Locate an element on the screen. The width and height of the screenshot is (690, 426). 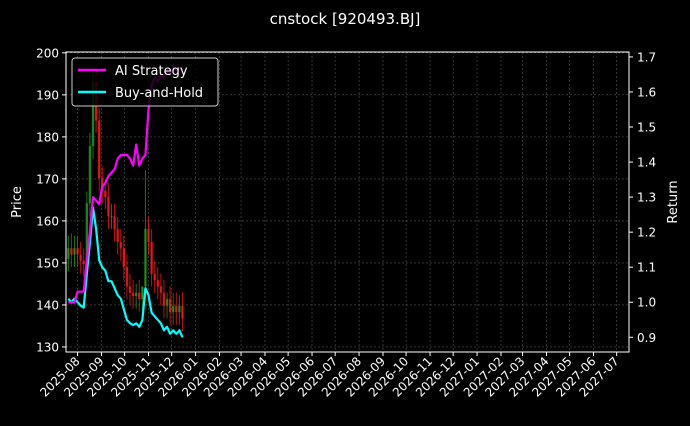
y-left-tick-label: 160 is located at coordinates (47, 221).